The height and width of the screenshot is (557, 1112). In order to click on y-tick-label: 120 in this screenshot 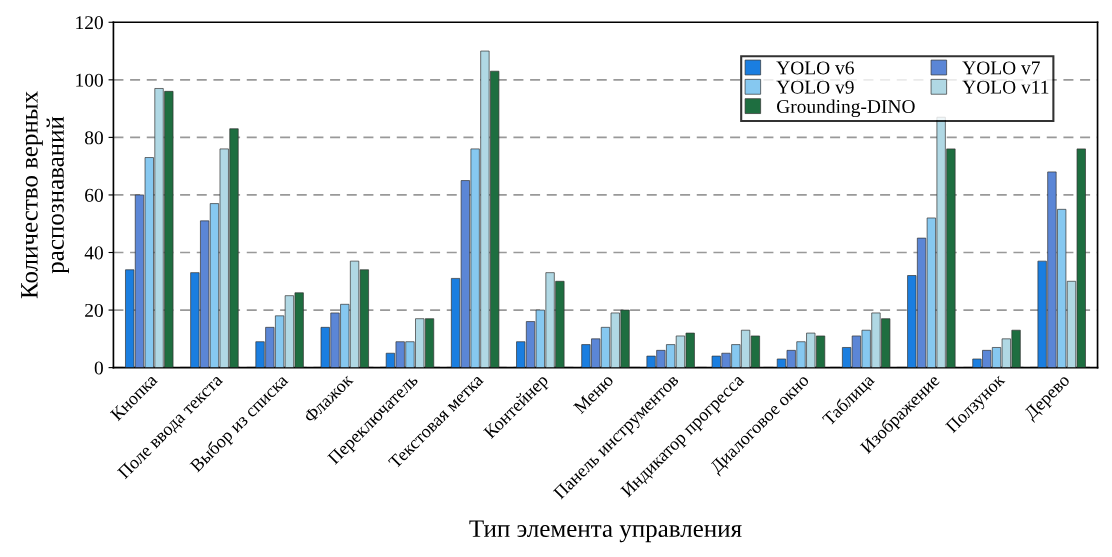, I will do `click(89, 23)`.